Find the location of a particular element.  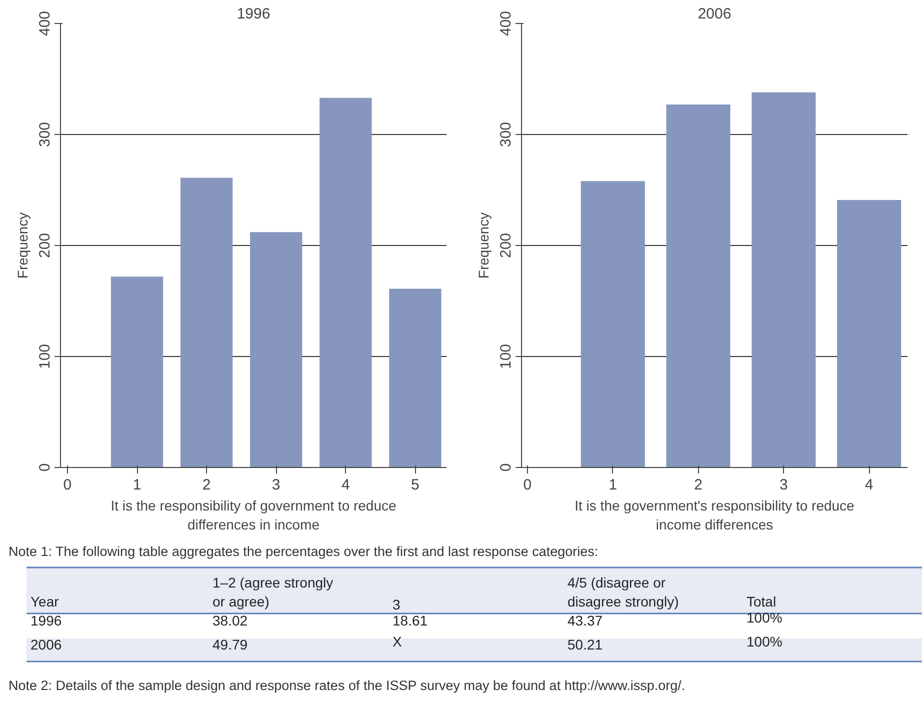

text: Total is located at coordinates (761, 602).